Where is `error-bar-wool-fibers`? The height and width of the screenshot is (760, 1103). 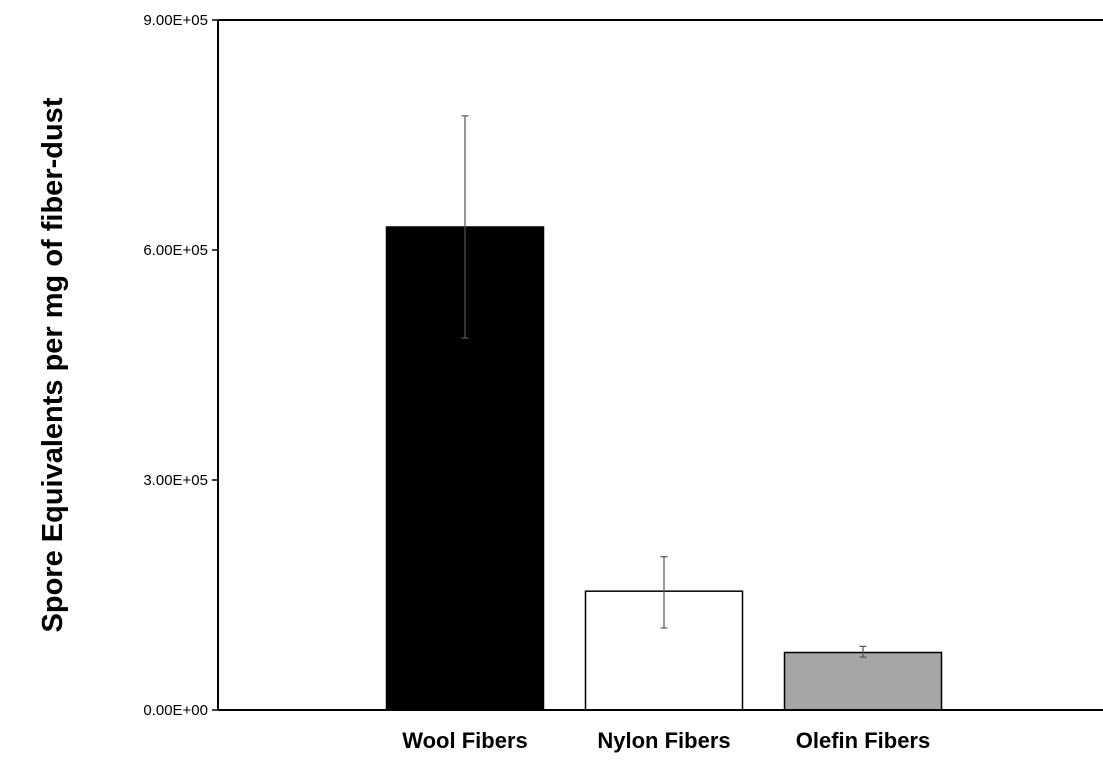 error-bar-wool-fibers is located at coordinates (465, 227).